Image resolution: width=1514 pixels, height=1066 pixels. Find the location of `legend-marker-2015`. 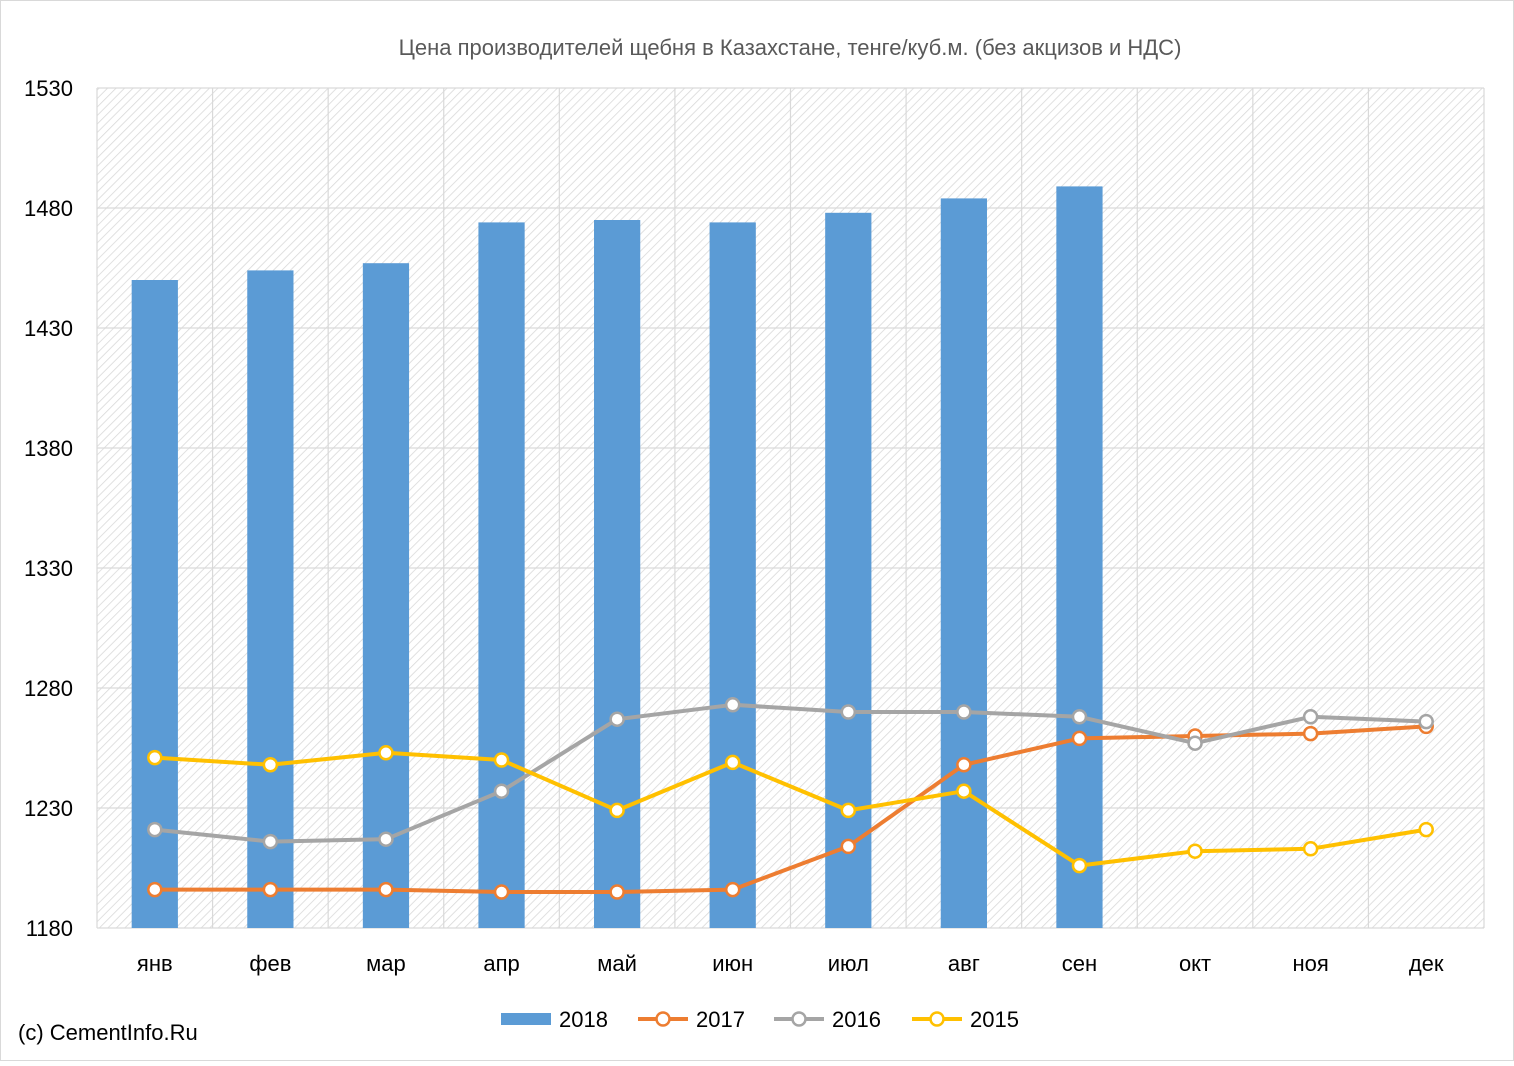

legend-marker-2015 is located at coordinates (937, 1019).